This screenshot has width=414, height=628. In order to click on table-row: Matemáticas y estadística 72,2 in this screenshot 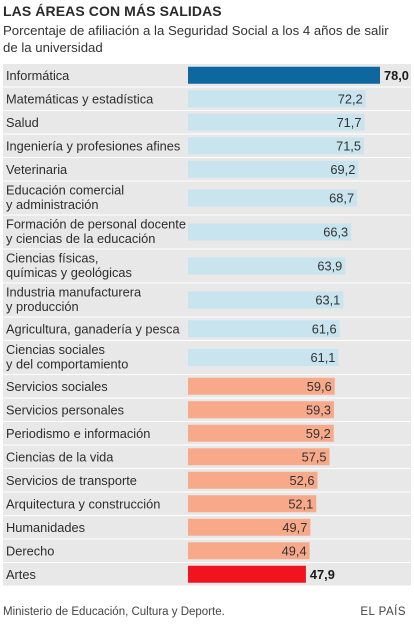, I will do `click(207, 98)`.